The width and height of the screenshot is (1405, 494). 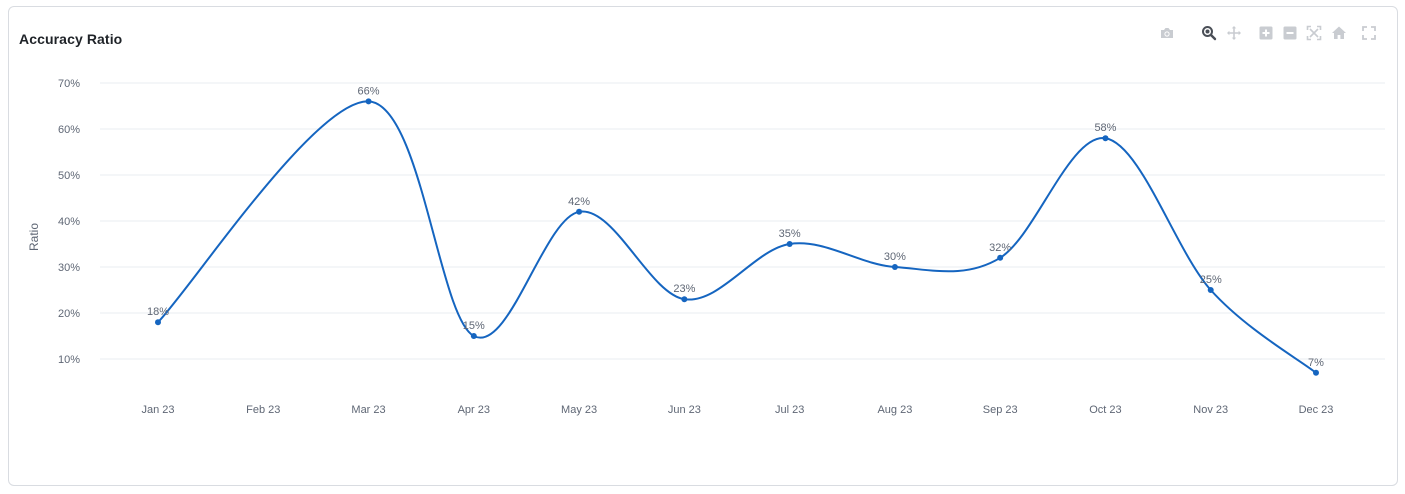 I want to click on x-tick-label: May 23, so click(x=579, y=410).